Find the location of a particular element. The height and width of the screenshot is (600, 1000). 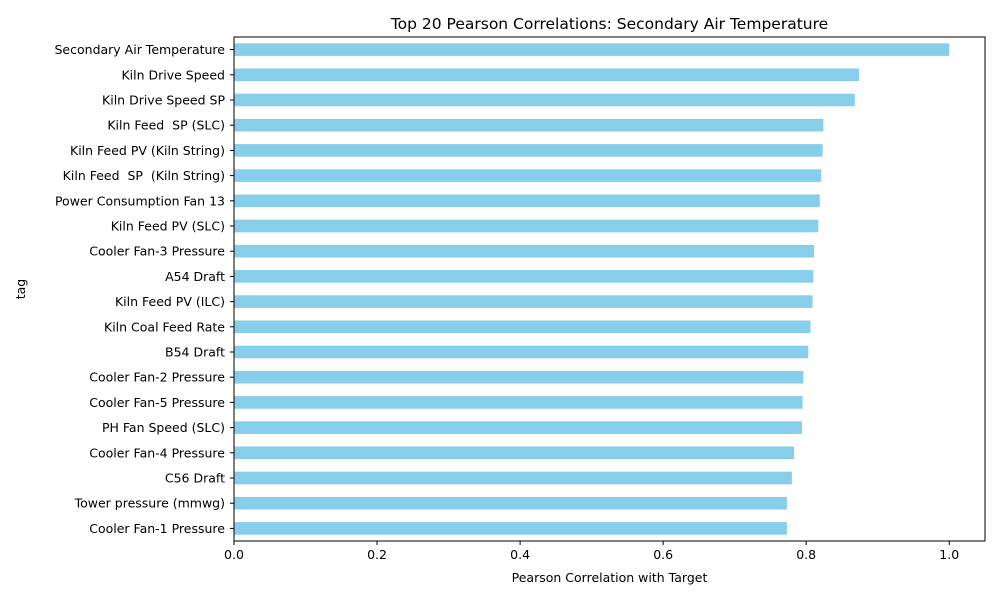

x-tick-label: 0.0 is located at coordinates (234, 554).